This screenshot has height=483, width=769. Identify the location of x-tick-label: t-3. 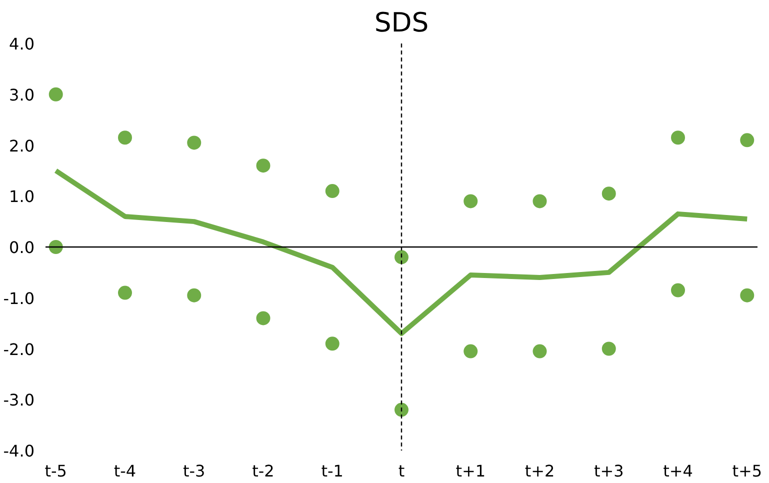
(194, 471).